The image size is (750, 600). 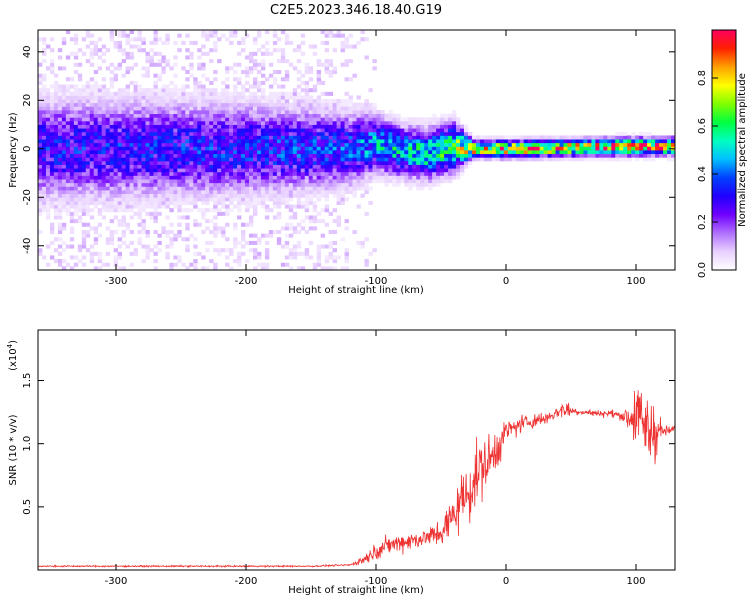 I want to click on y-tick-label: -20, so click(x=27, y=197).